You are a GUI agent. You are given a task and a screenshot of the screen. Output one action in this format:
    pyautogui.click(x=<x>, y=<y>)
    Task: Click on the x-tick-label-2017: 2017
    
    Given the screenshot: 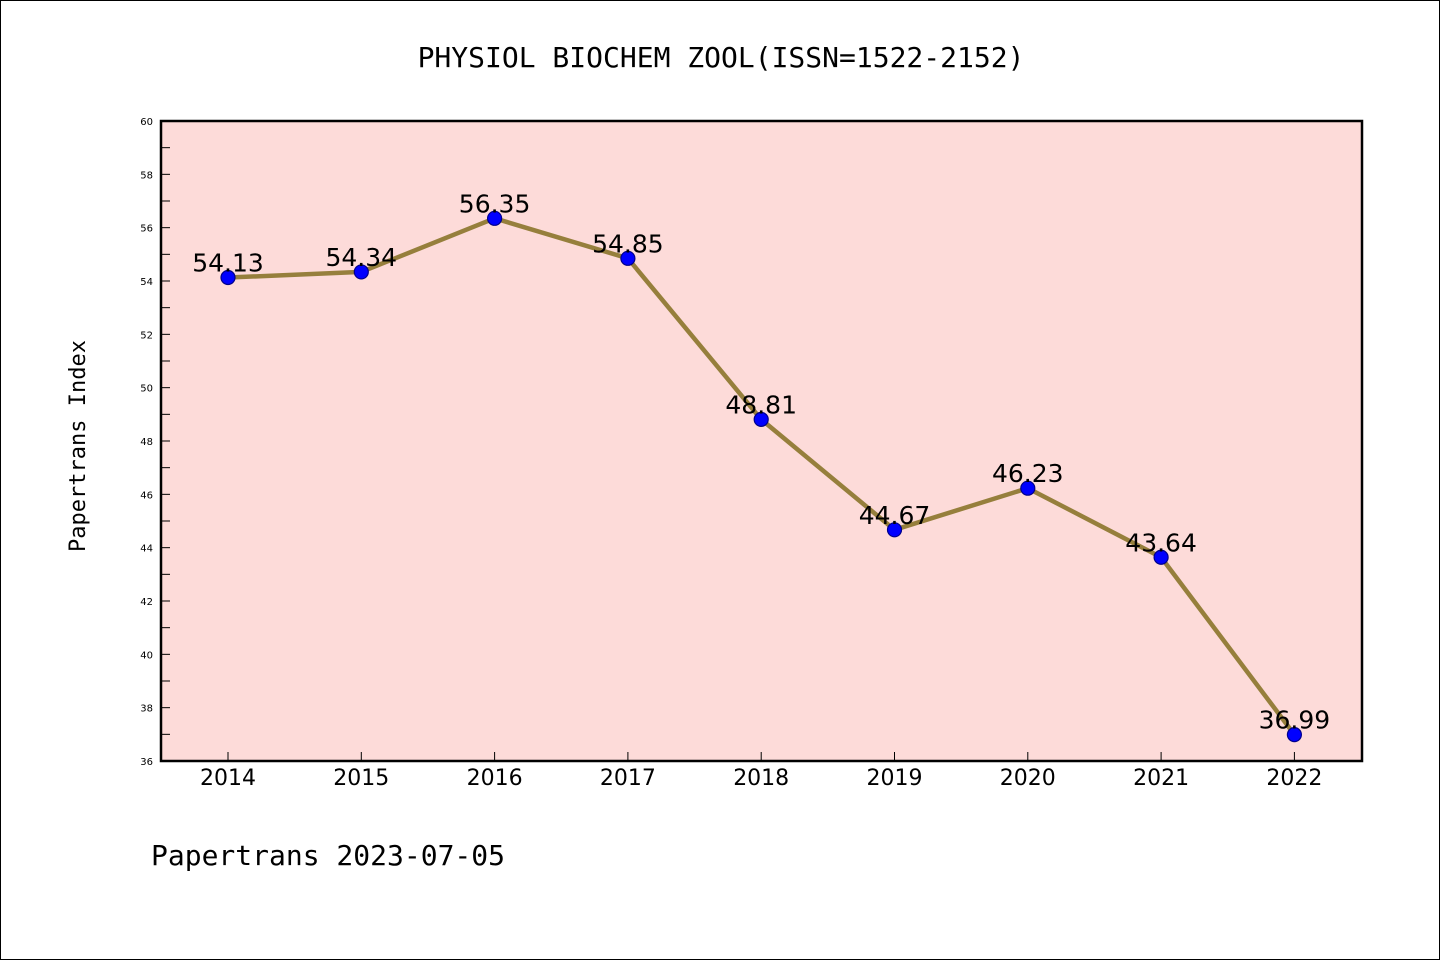 What is the action you would take?
    pyautogui.click(x=628, y=778)
    